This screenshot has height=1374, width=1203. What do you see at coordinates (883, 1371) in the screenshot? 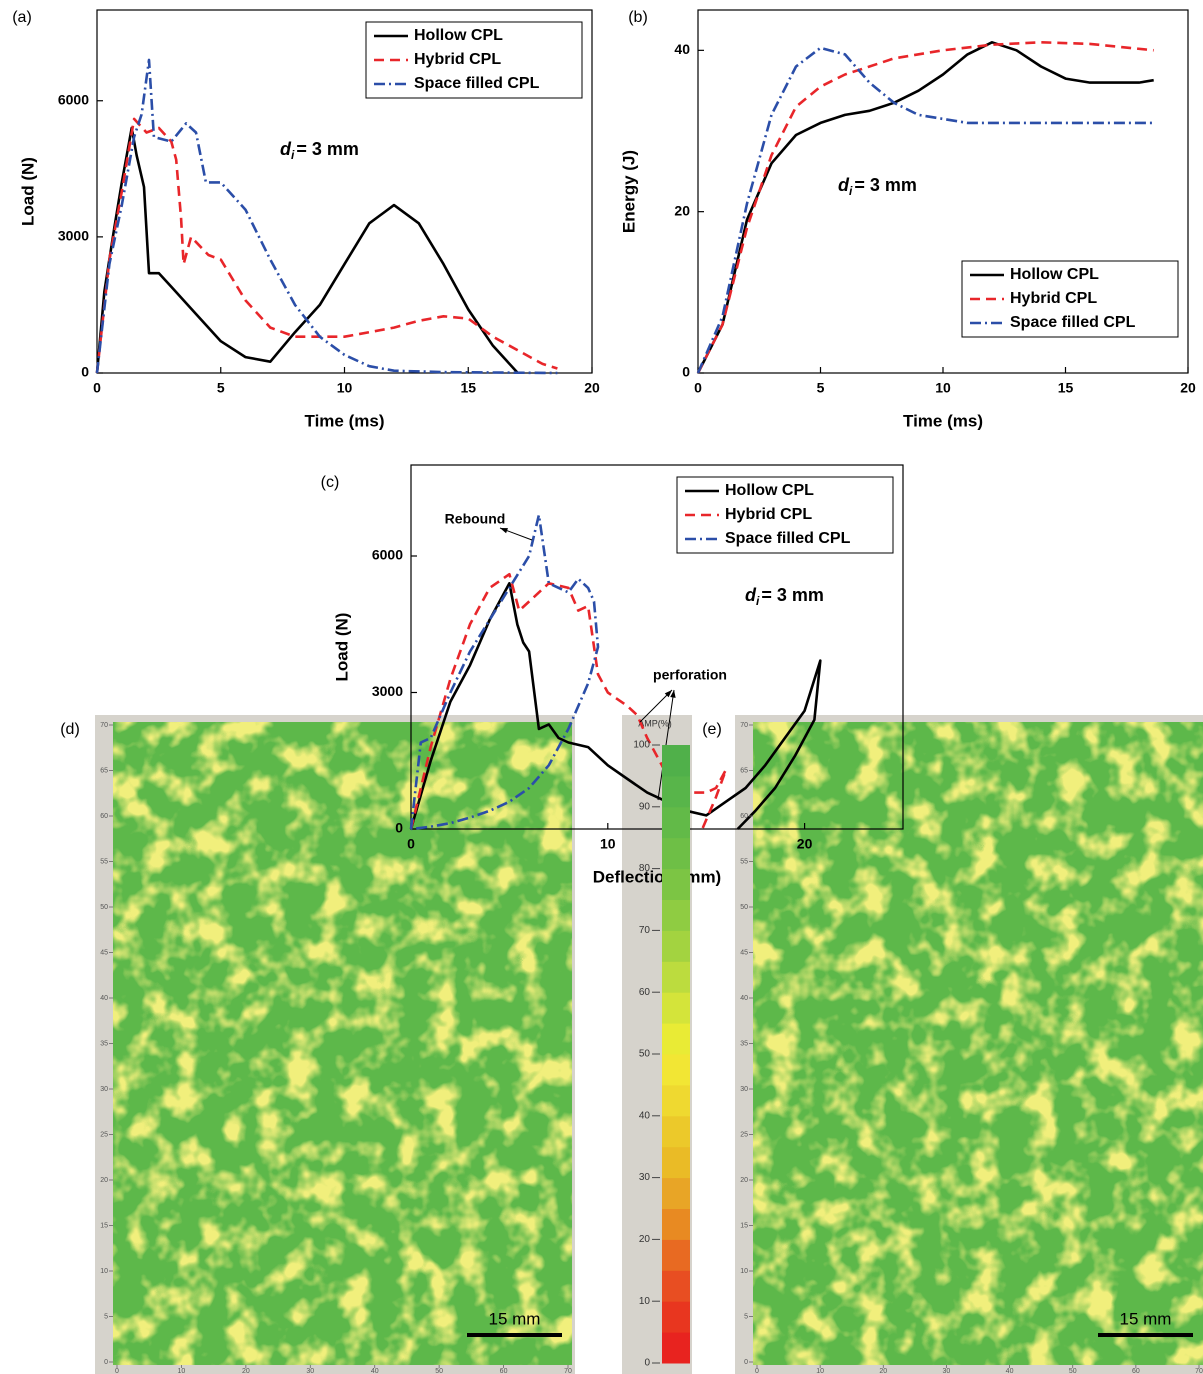
I see `x-tick-label: 20` at bounding box center [883, 1371].